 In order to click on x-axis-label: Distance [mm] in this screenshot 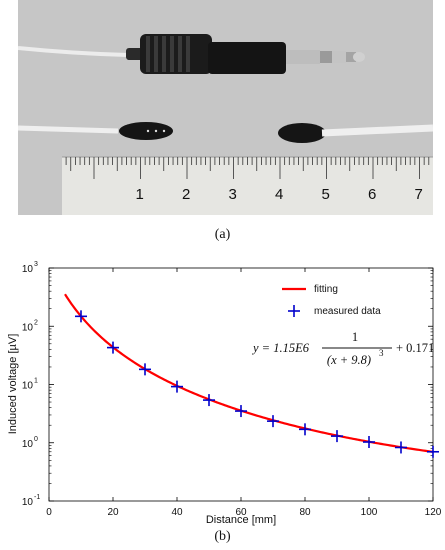, I will do `click(241, 520)`.